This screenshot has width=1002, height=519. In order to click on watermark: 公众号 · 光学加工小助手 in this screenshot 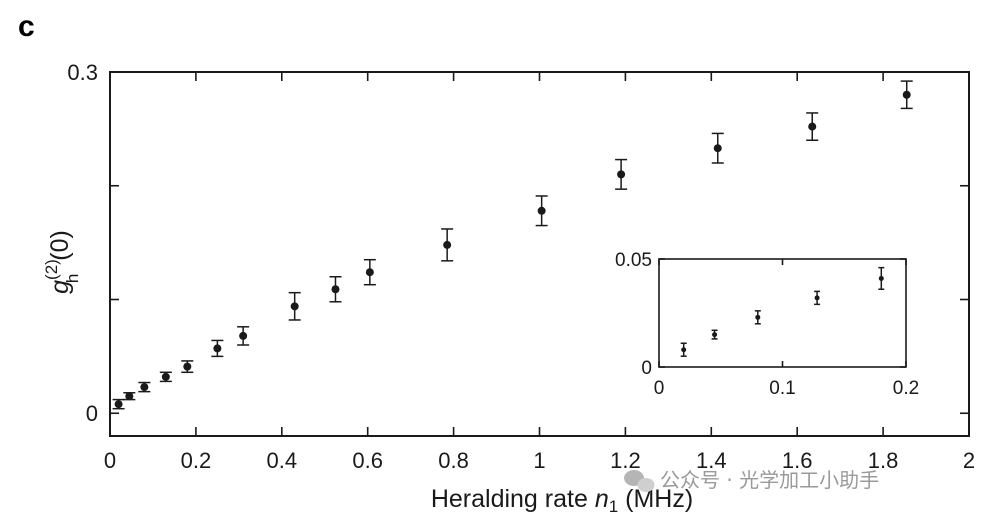, I will do `click(751, 480)`.